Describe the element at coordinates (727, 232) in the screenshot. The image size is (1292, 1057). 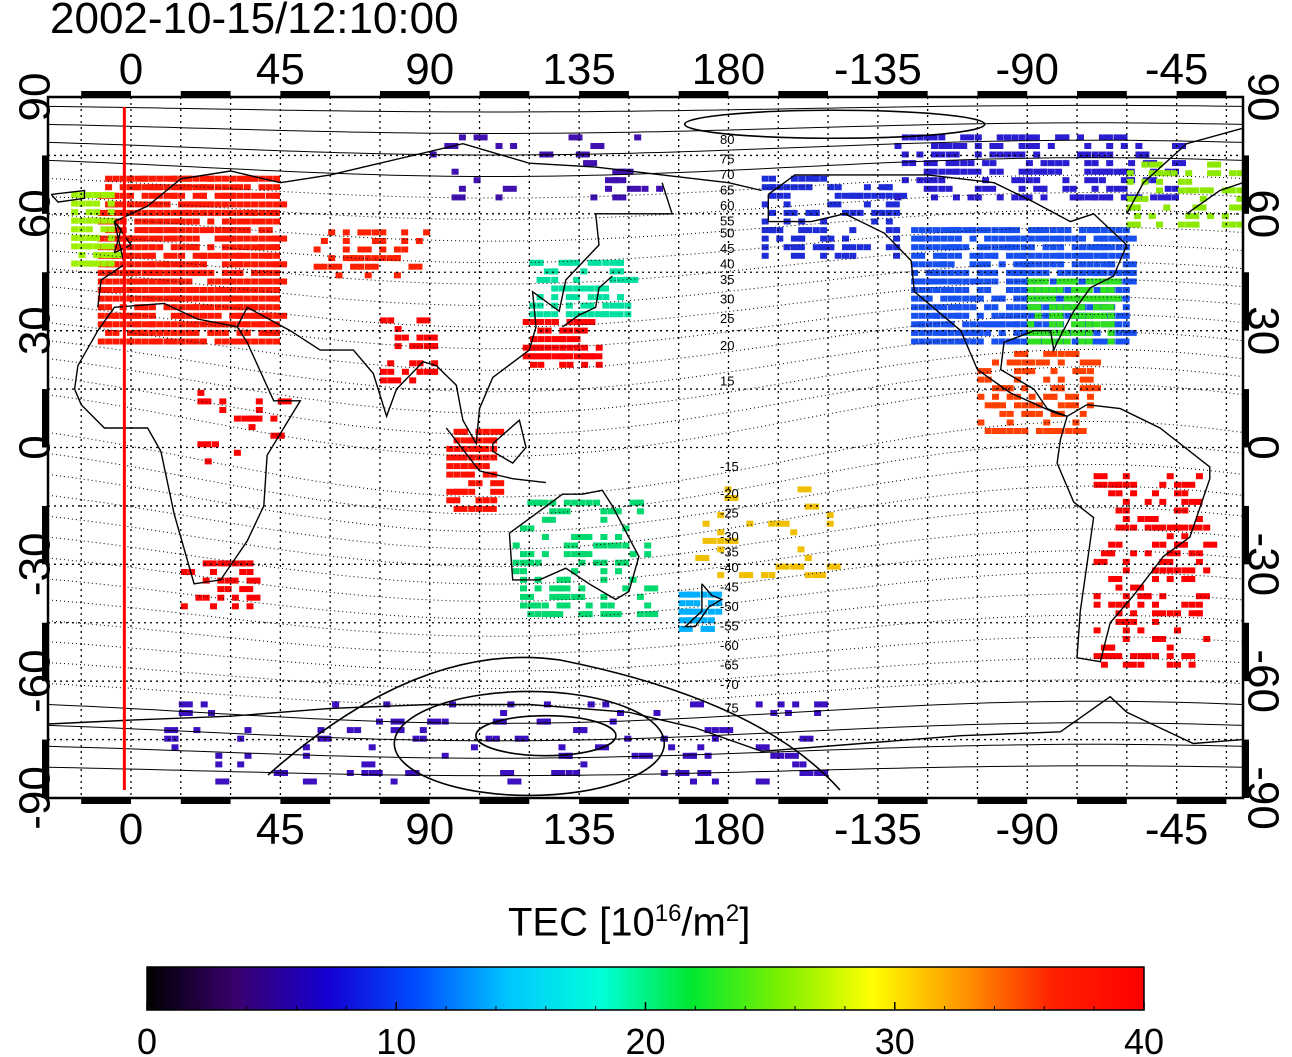
I see `contour-label: 50` at that location.